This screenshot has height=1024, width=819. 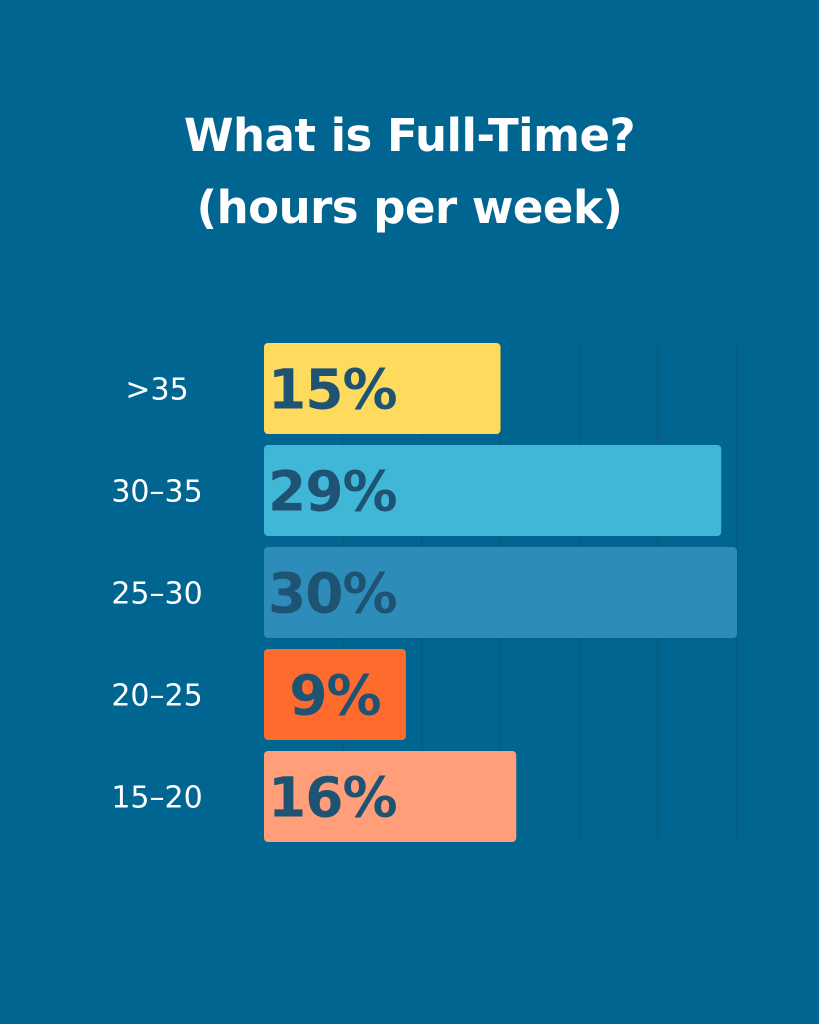 I want to click on category-label: 15–20, so click(x=156, y=798).